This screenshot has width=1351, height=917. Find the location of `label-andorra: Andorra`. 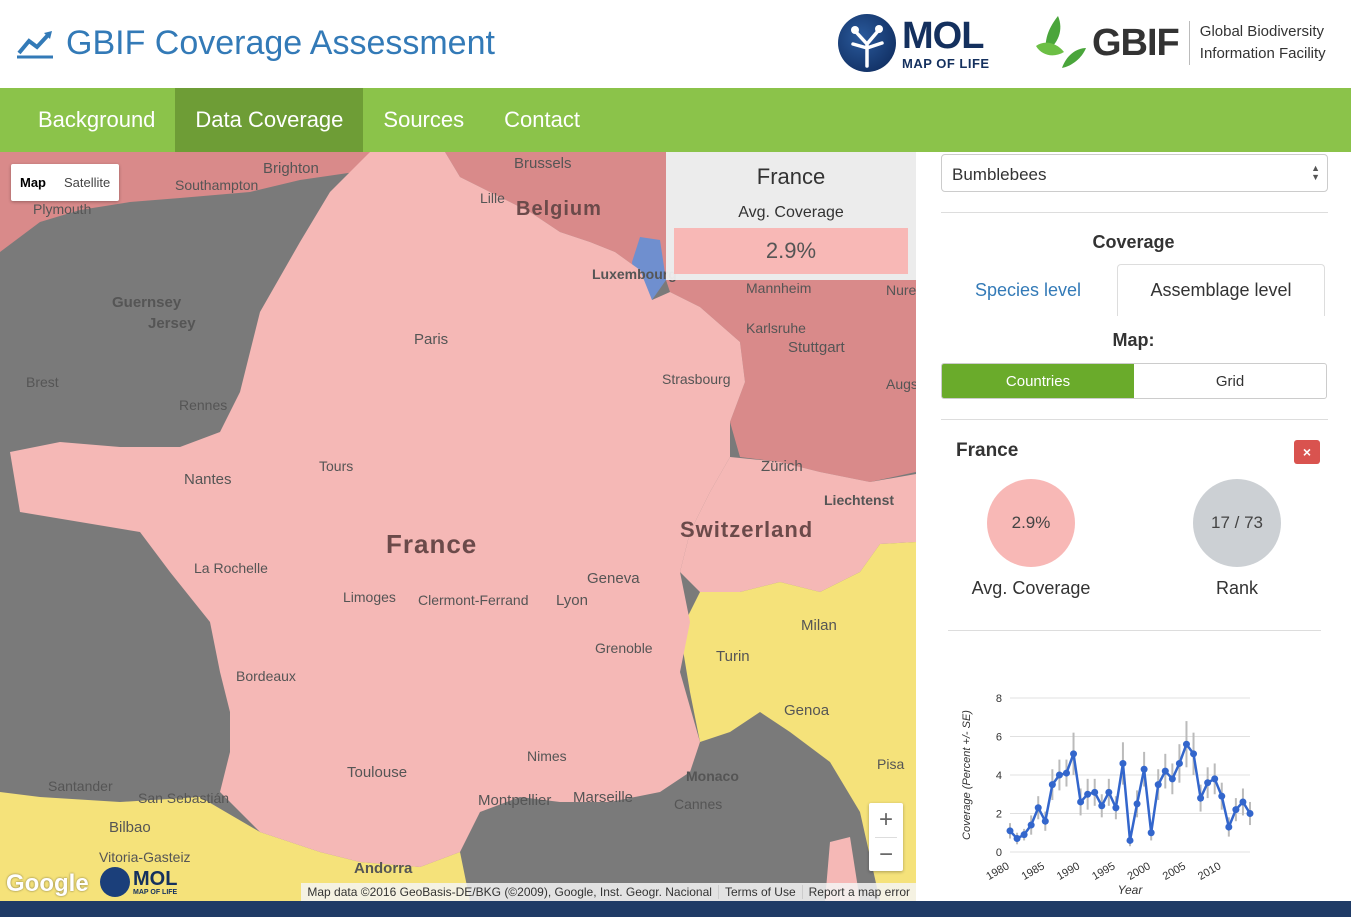

label-andorra: Andorra is located at coordinates (383, 868).